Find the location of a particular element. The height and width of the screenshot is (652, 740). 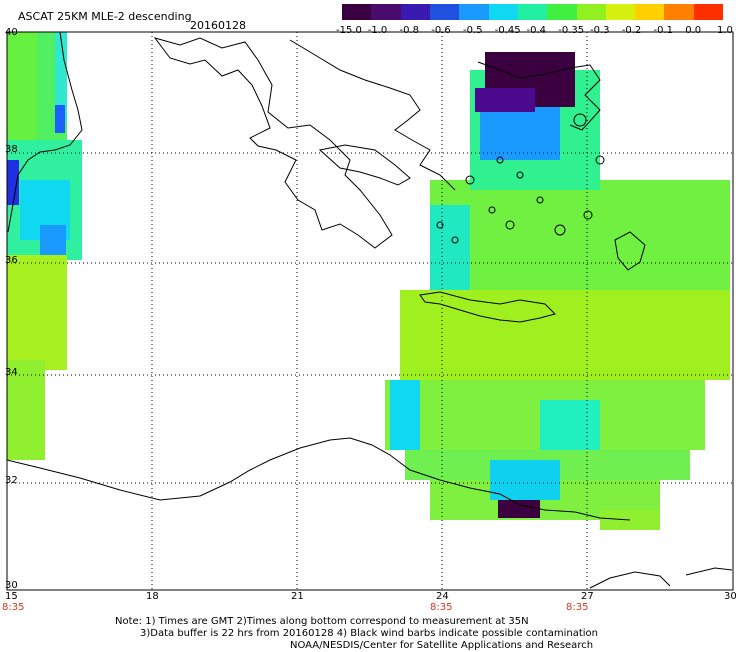

lon-label-30: 30 is located at coordinates (730, 596).